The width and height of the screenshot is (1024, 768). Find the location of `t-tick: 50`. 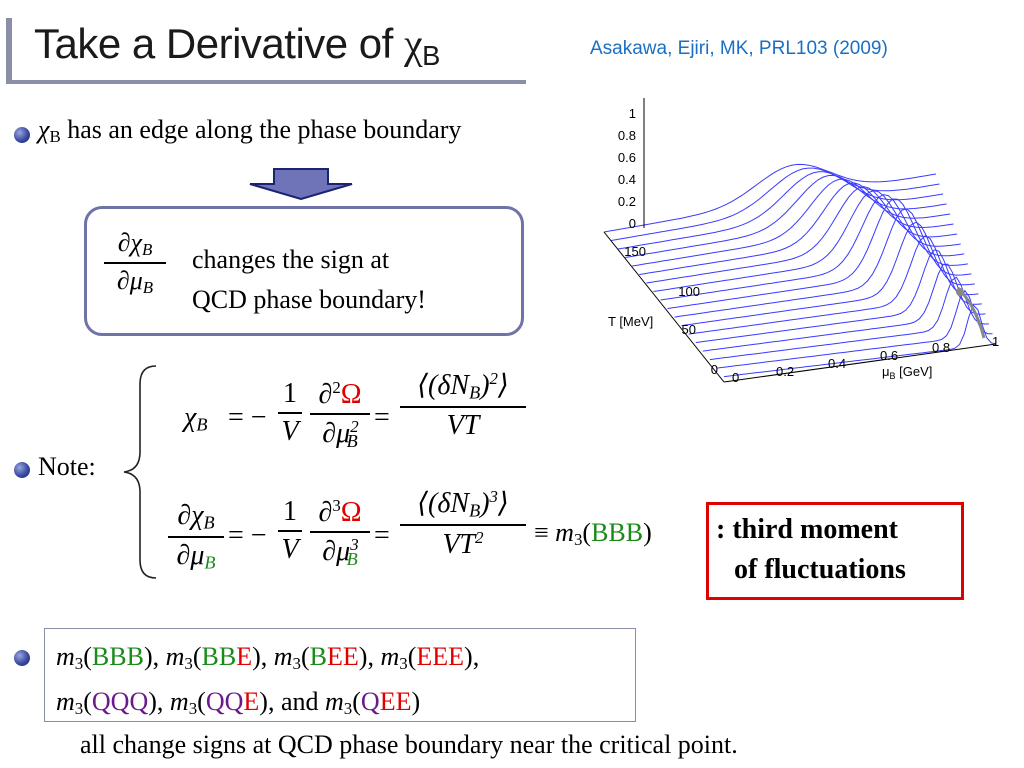

t-tick: 50 is located at coordinates (689, 329).